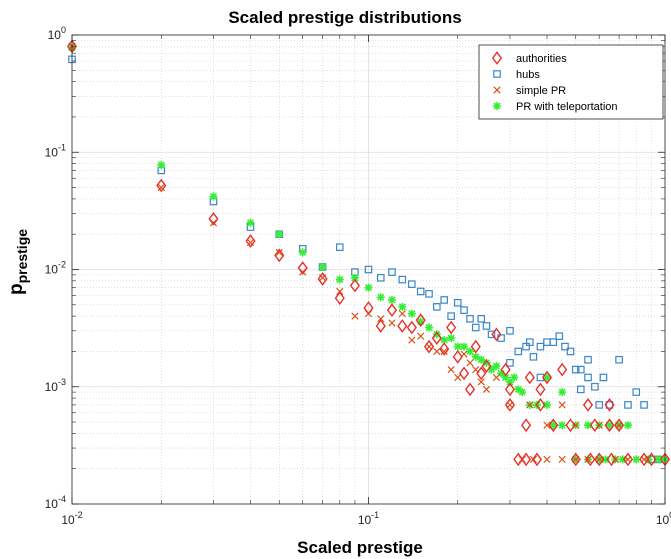  Describe the element at coordinates (375, 515) in the screenshot. I see `x-tick-exponent: -1` at that location.